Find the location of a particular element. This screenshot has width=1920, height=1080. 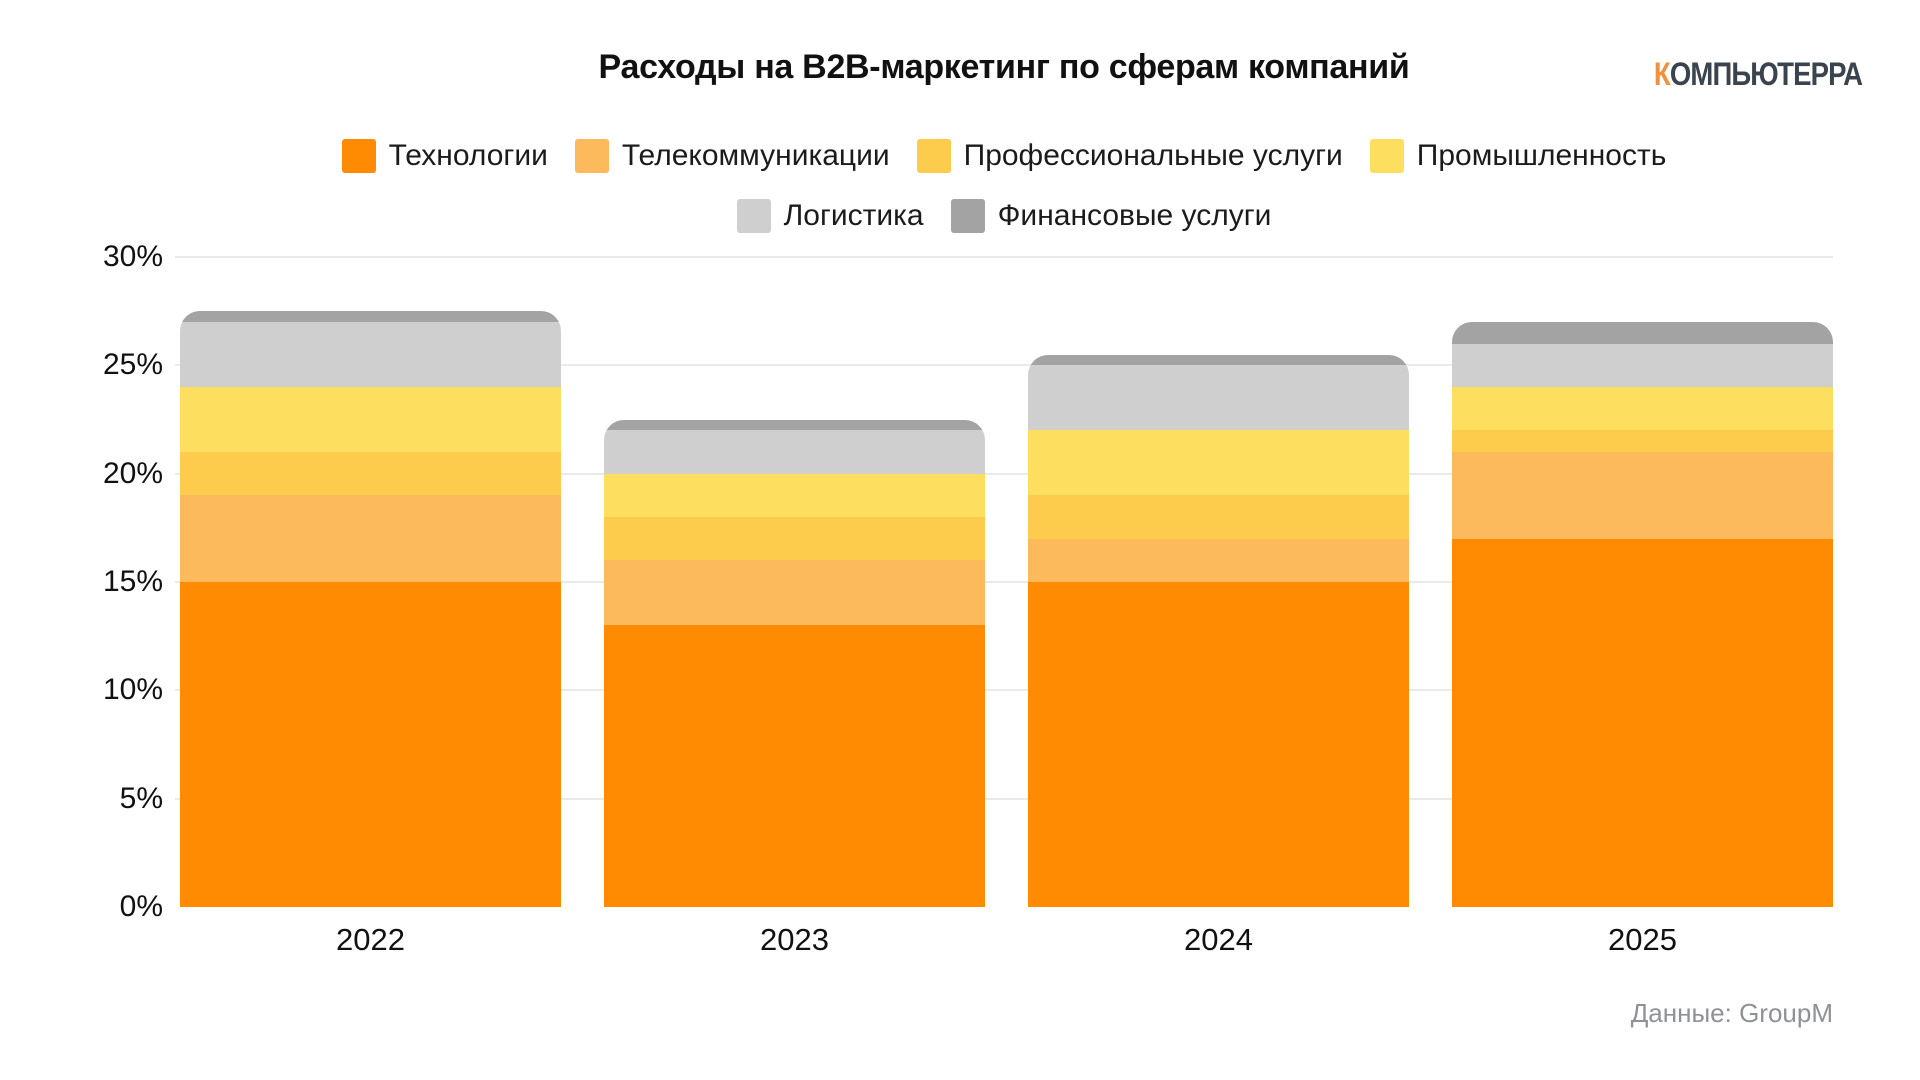

legend-label: Телекоммуникации is located at coordinates (755, 155).